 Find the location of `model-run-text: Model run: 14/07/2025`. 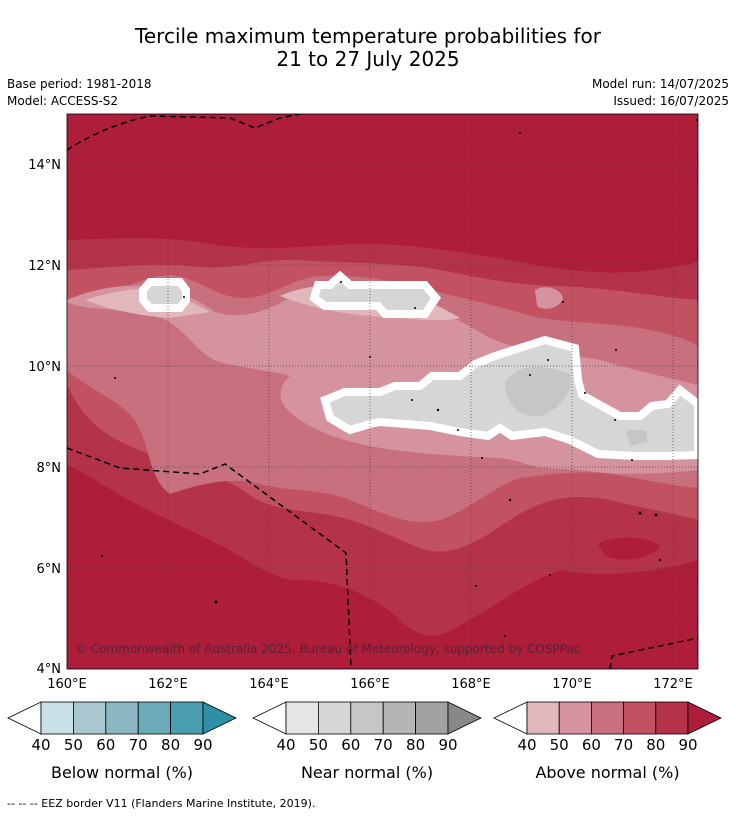

model-run-text: Model run: 14/07/2025 is located at coordinates (660, 84).